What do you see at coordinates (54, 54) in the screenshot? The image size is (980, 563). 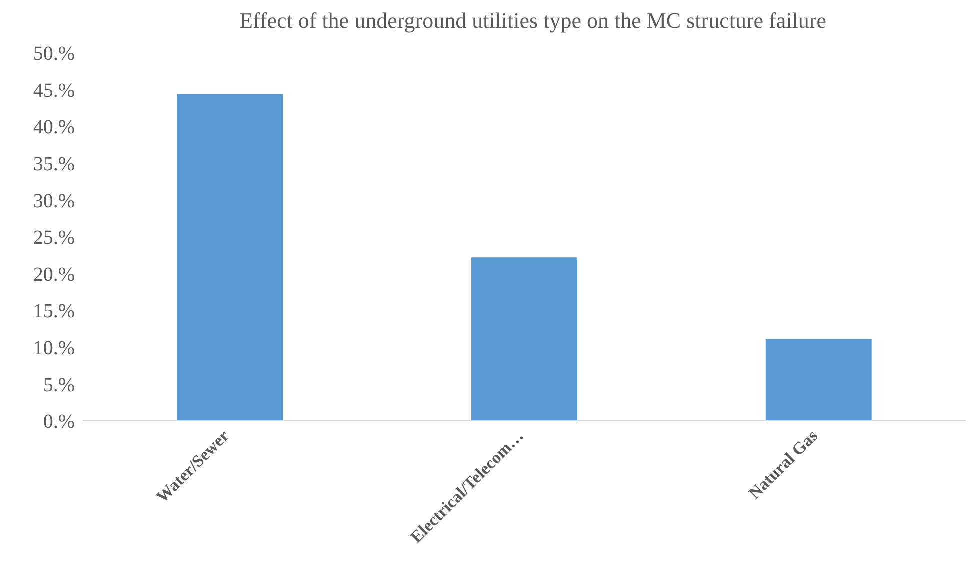 I see `y-tick-label: 50.%` at bounding box center [54, 54].